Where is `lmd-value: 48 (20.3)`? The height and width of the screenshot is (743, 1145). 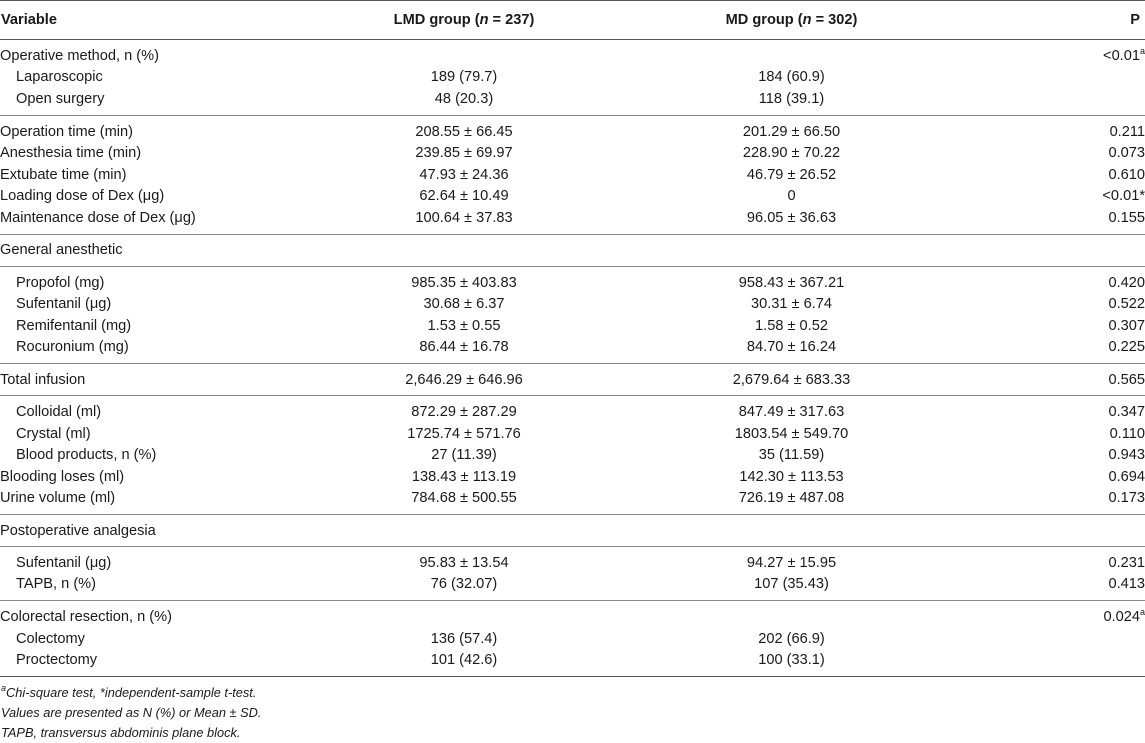
lmd-value: 48 (20.3) is located at coordinates (464, 98).